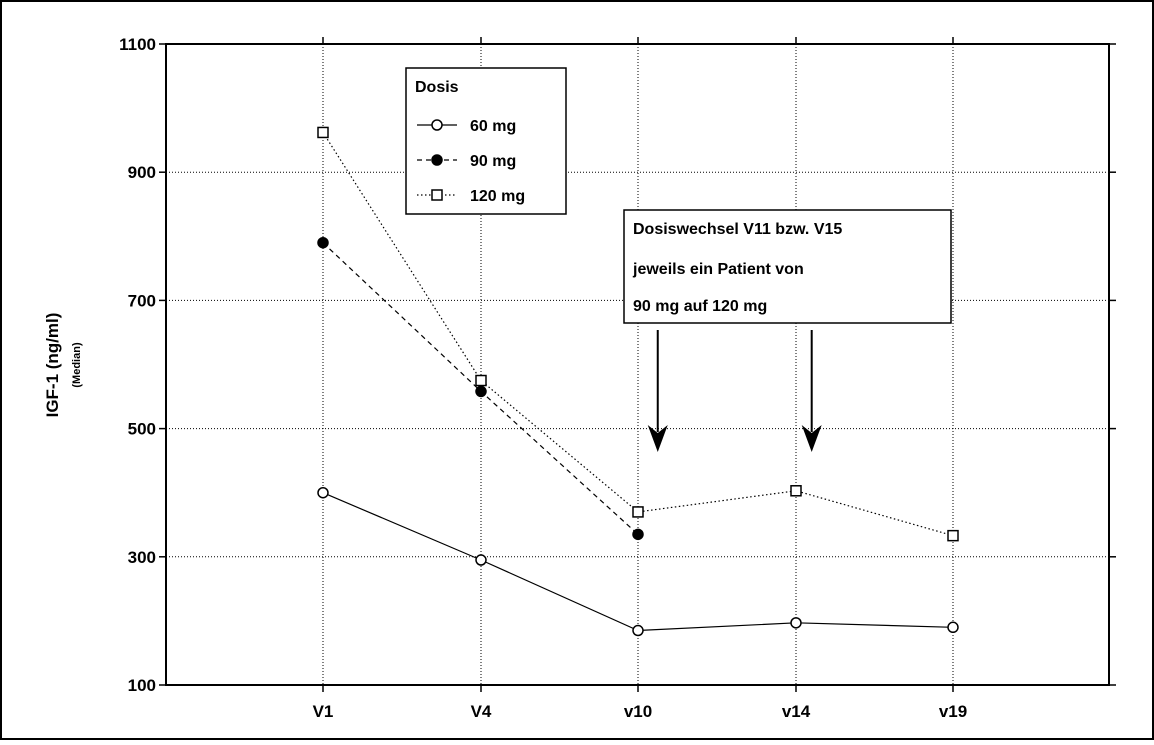 This screenshot has height=745, width=1154. Describe the element at coordinates (142, 300) in the screenshot. I see `y-tick-label: 700` at that location.